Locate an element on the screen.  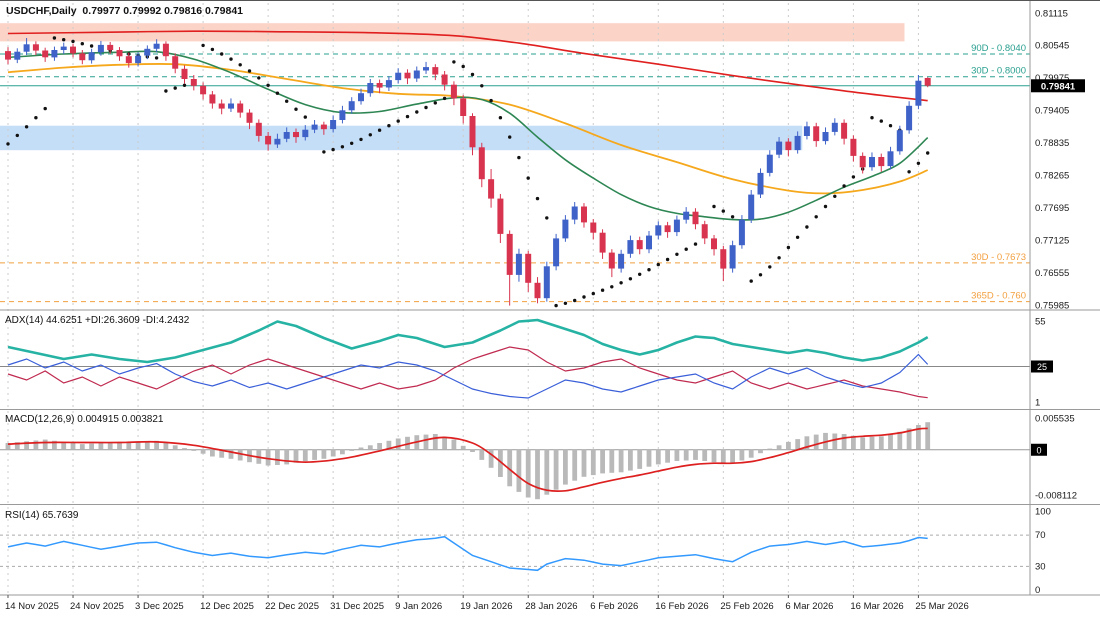
svg-text: 6 Feb 2026 is located at coordinates (614, 606).